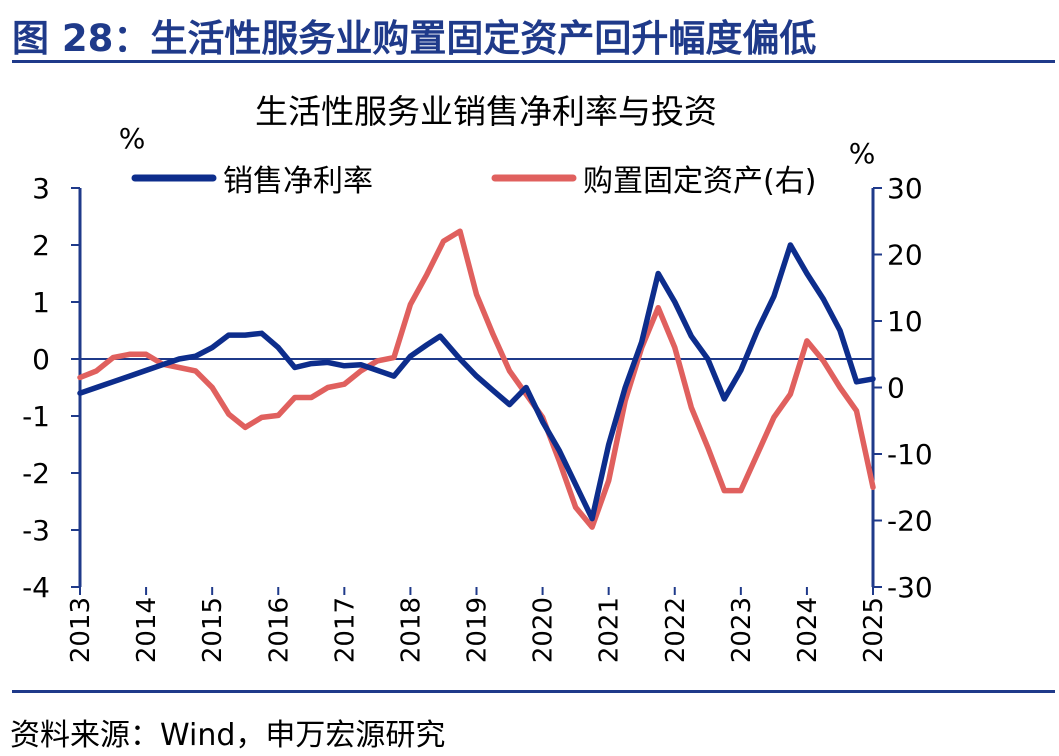 The height and width of the screenshot is (756, 1059). What do you see at coordinates (36, 473) in the screenshot?
I see `left-tick-label: -2` at bounding box center [36, 473].